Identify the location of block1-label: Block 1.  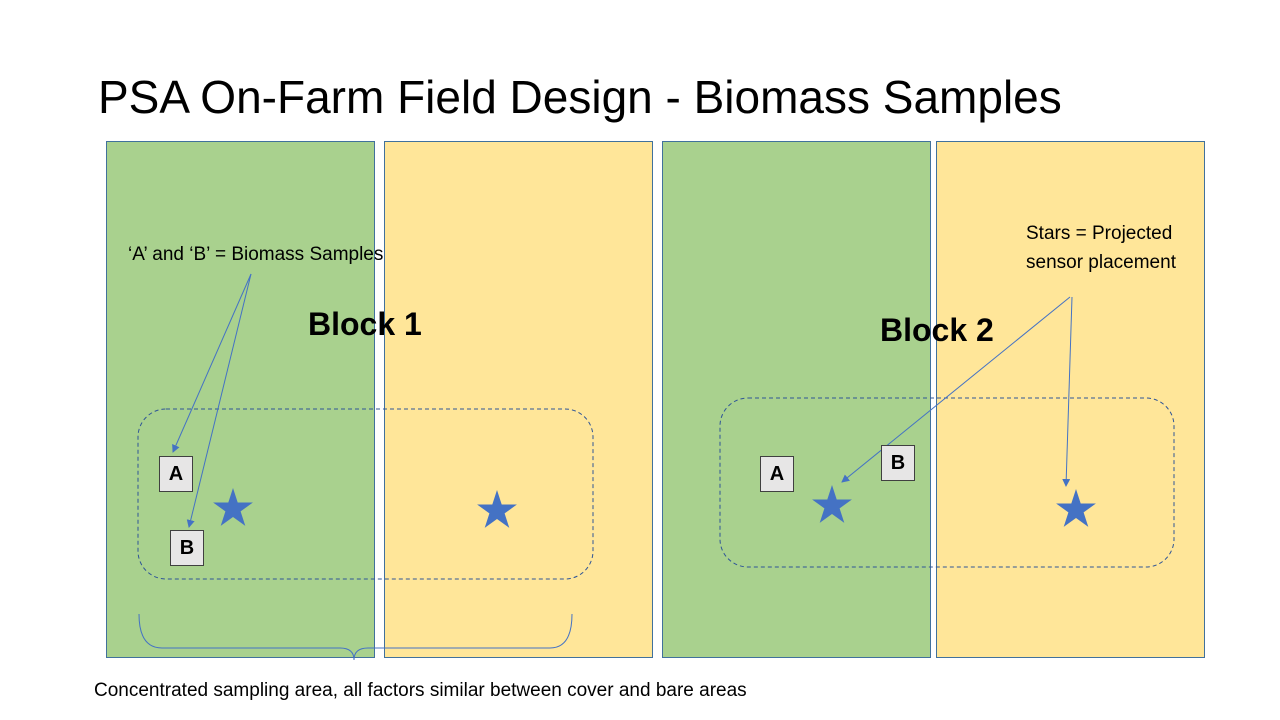
(365, 324).